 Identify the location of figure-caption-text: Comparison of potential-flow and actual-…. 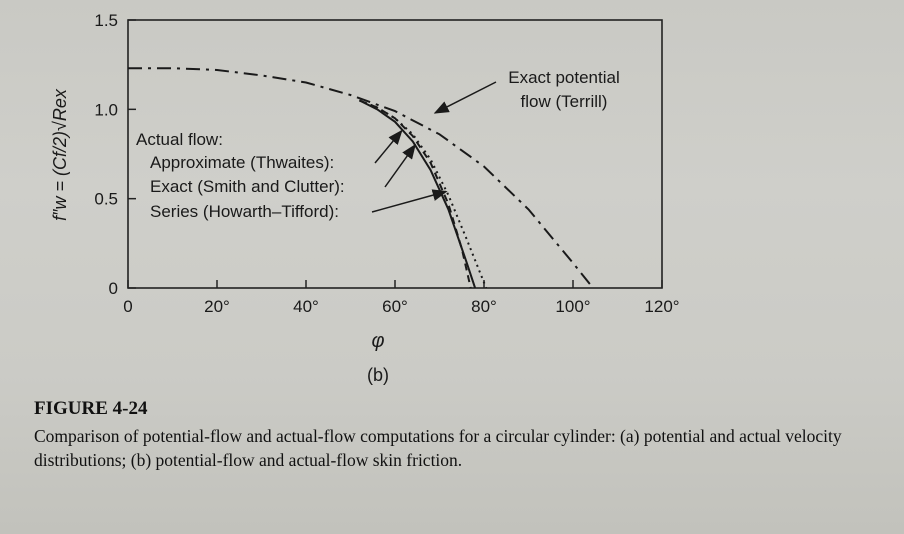
(438, 448).